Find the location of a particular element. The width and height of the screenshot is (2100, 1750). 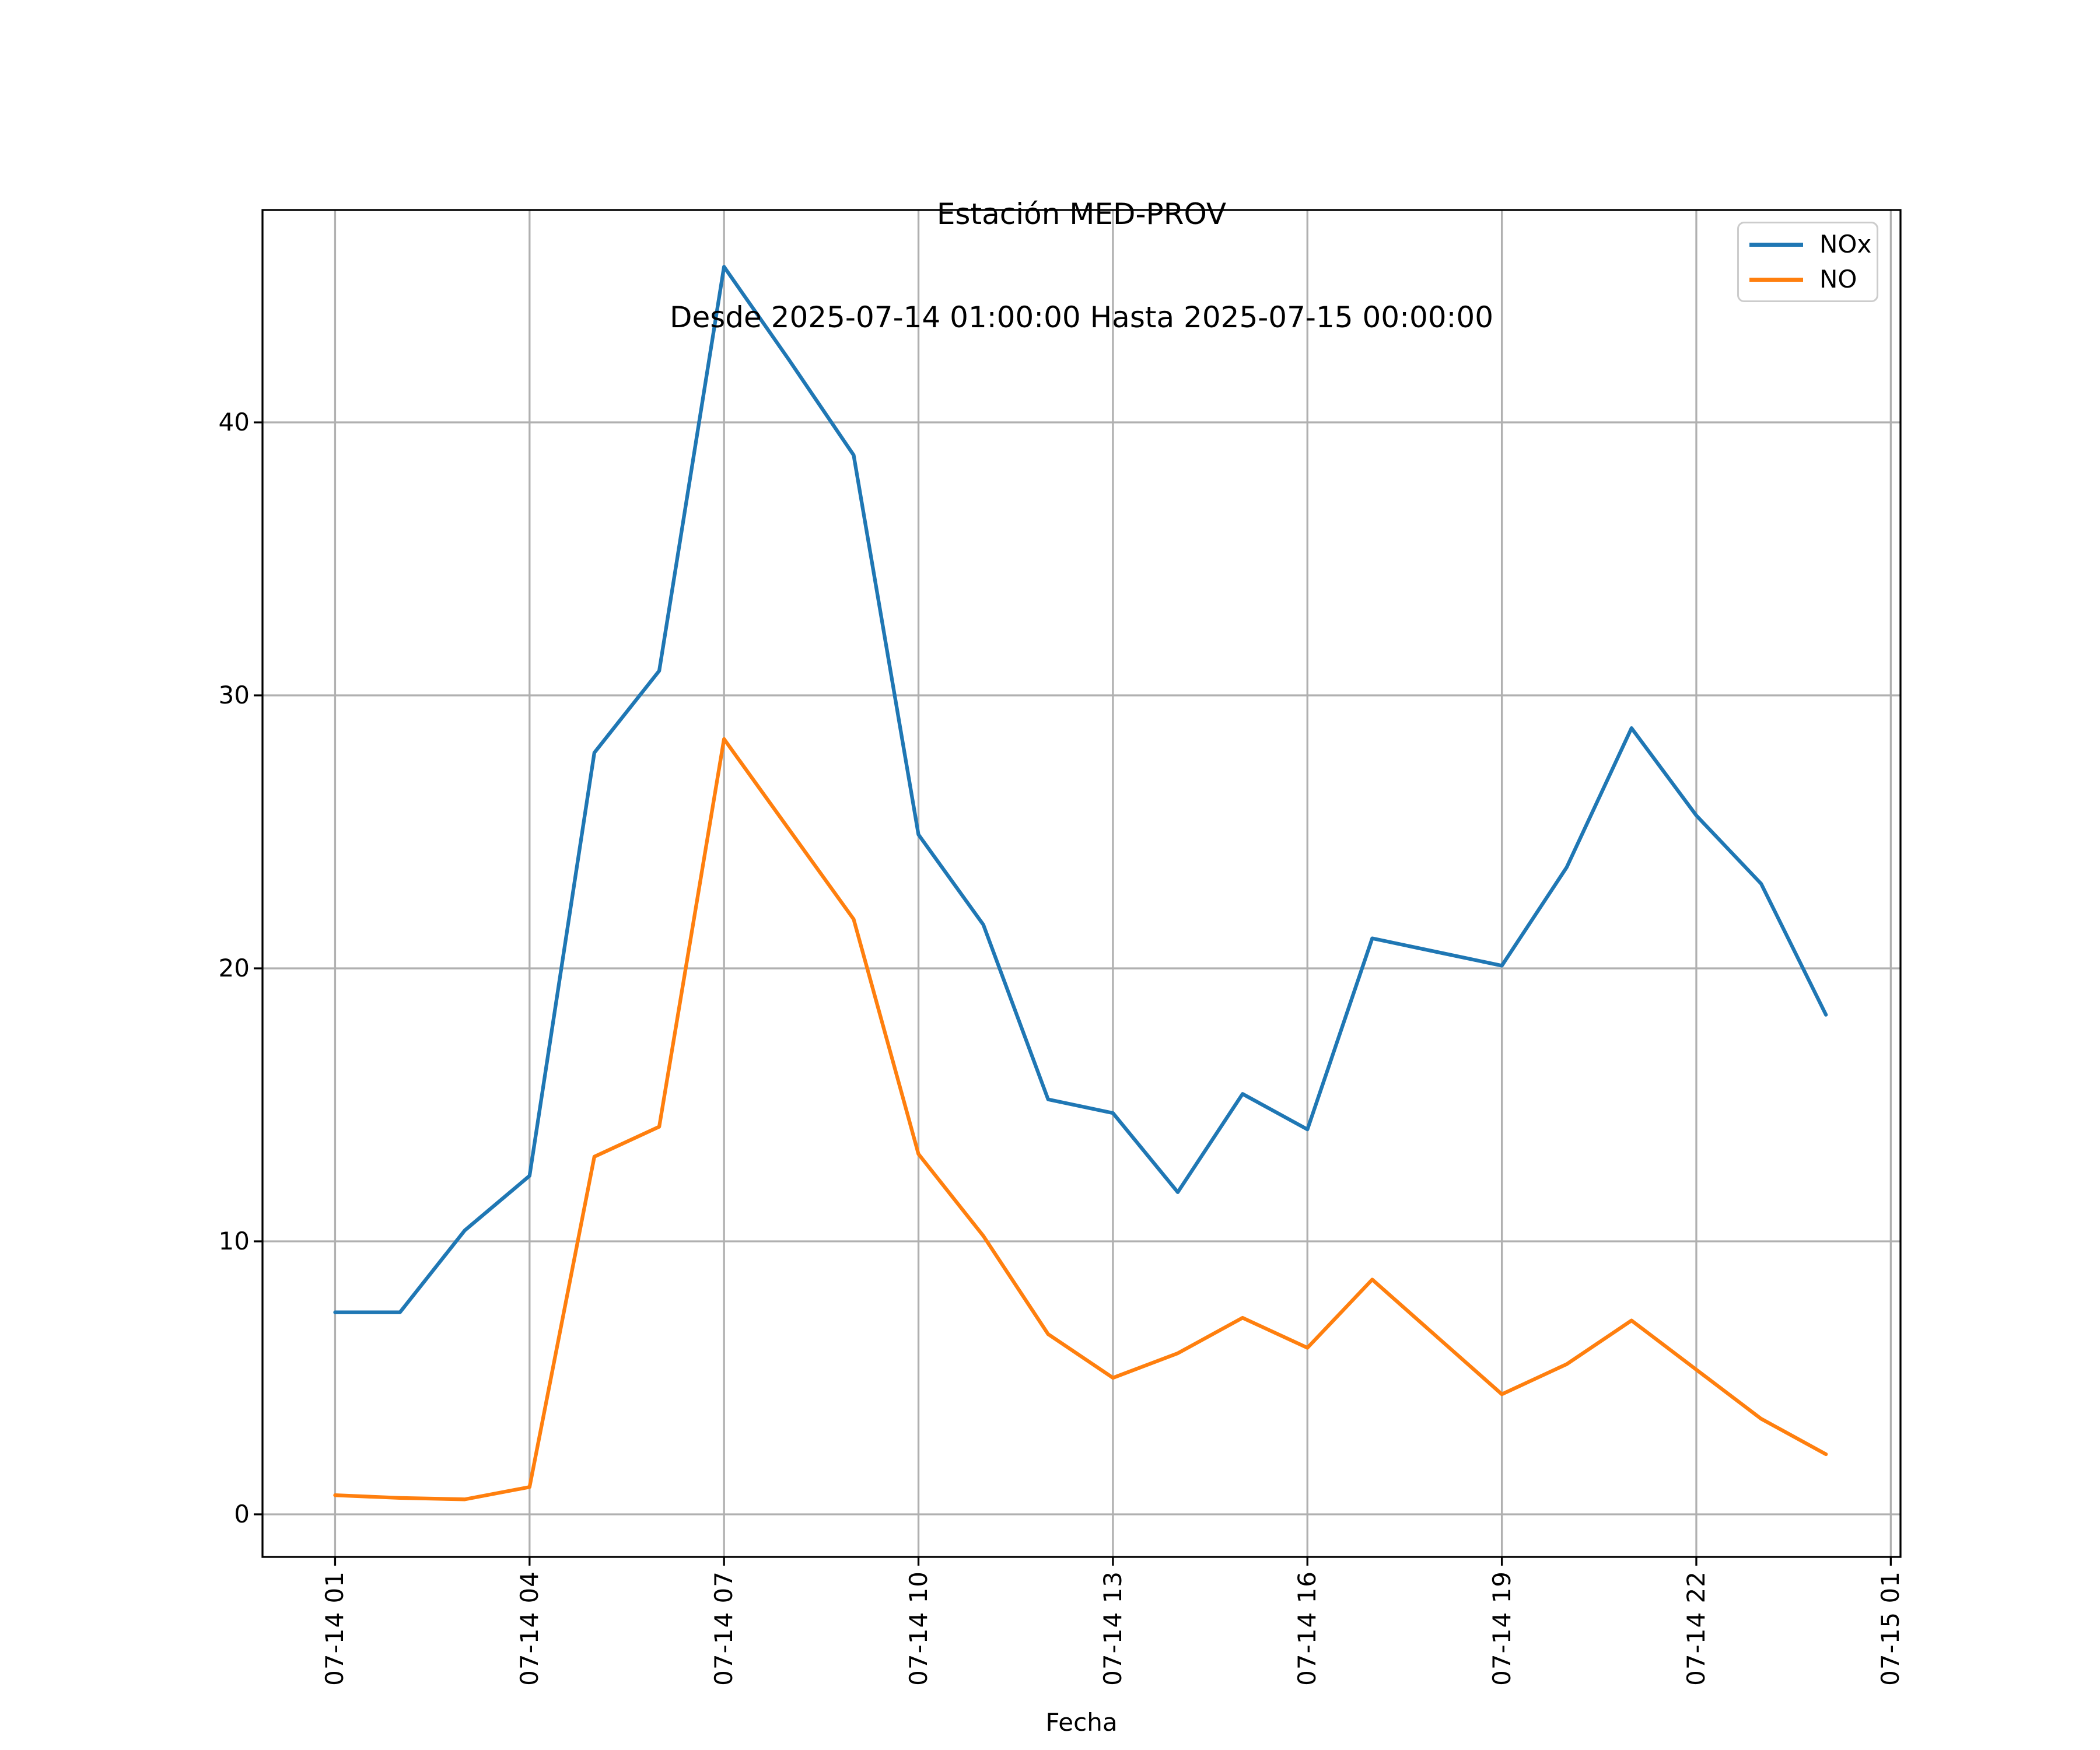

no-legend-line-sample is located at coordinates (1776, 279).